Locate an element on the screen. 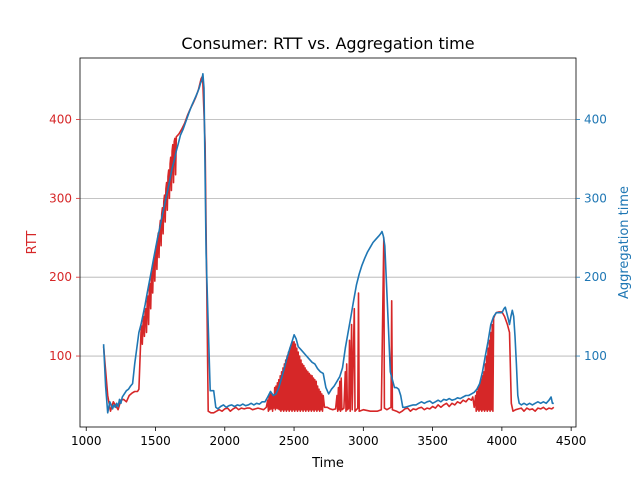  y-axis-label-left: RTT is located at coordinates (32, 243).